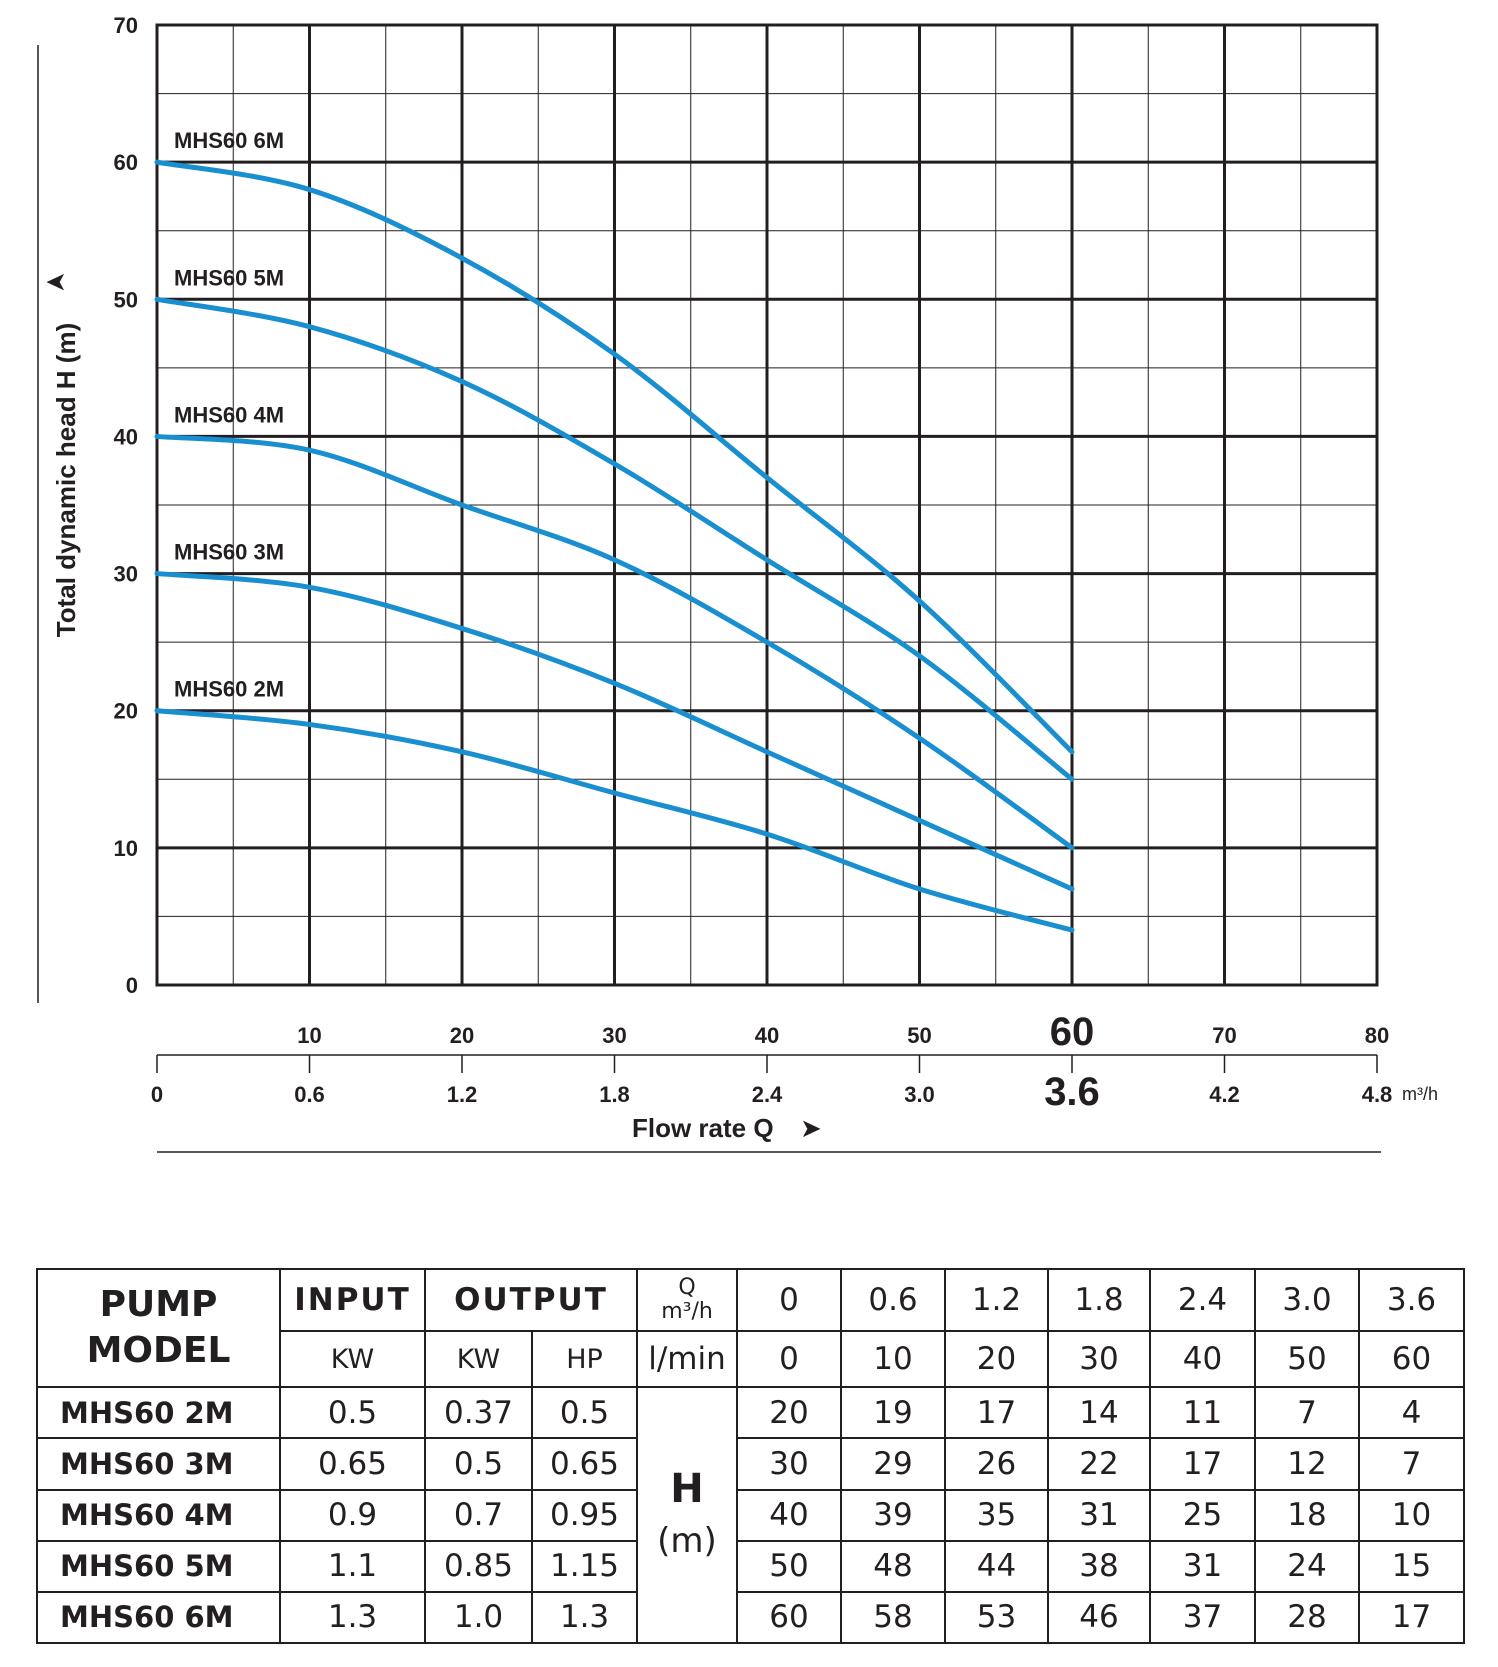  What do you see at coordinates (478, 1617) in the screenshot?
I see `output-kw-cell: 1.0` at bounding box center [478, 1617].